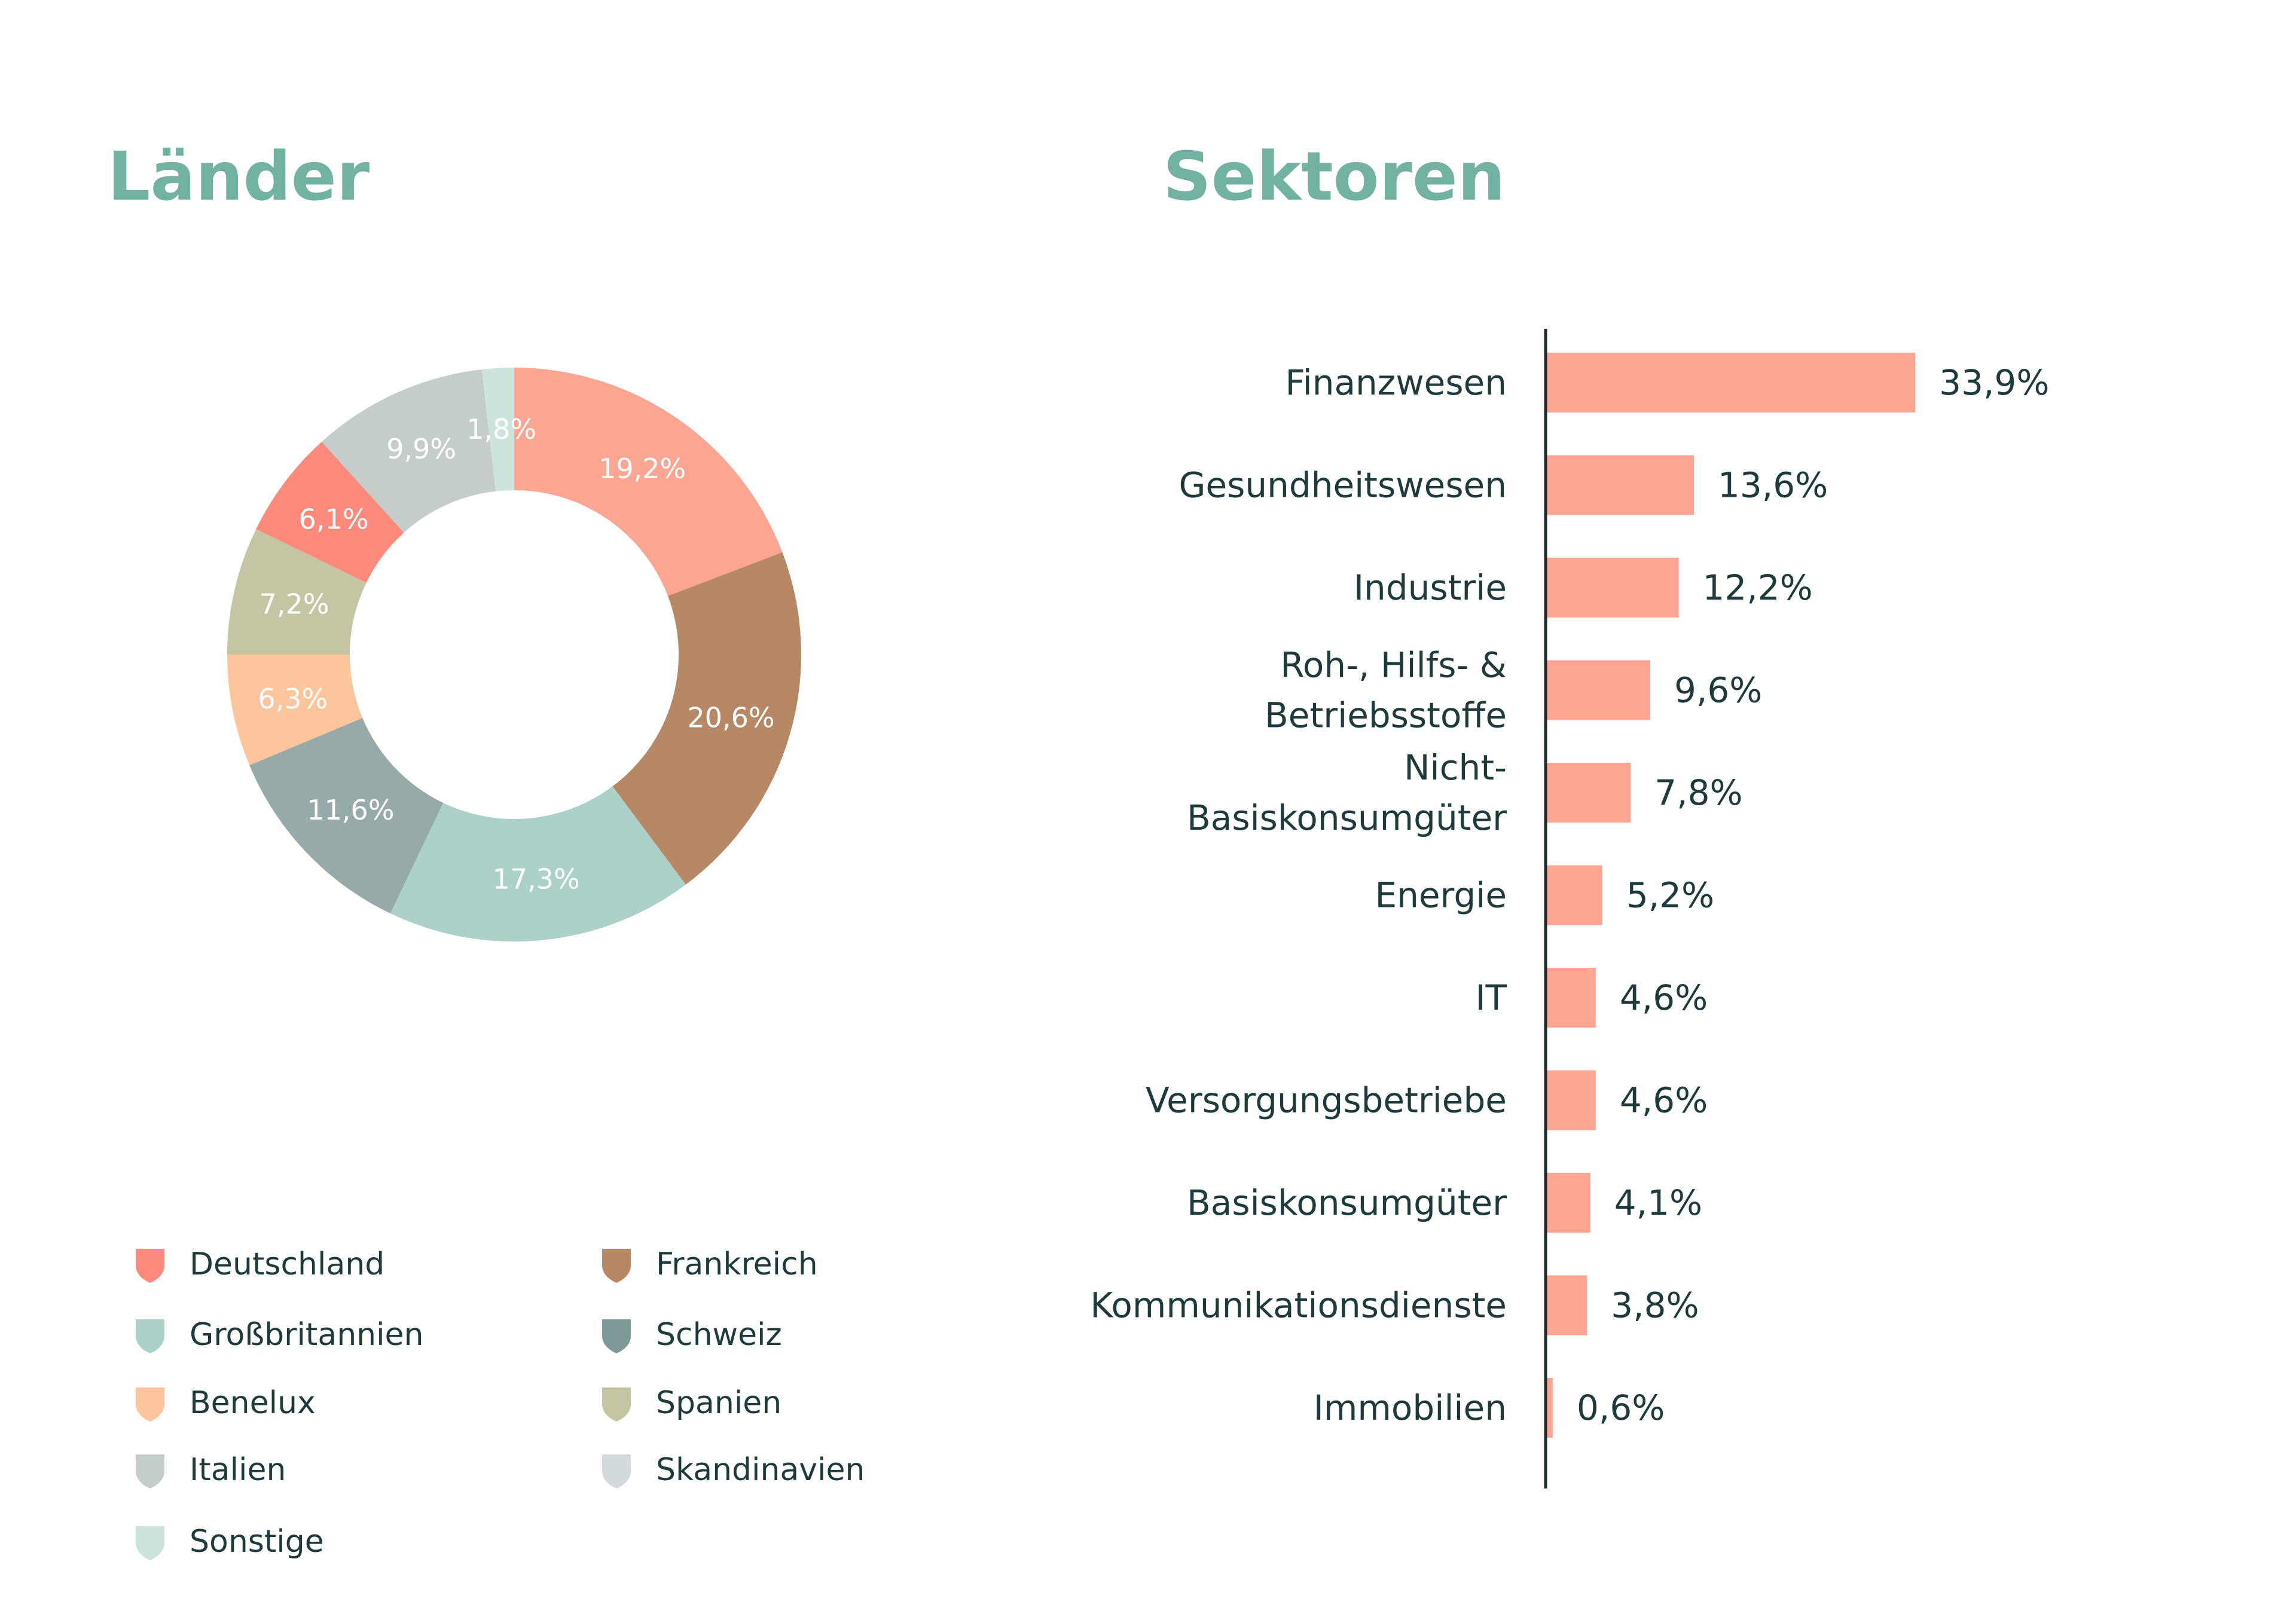 This screenshot has height=1623, width=2296. What do you see at coordinates (1757, 588) in the screenshot?
I see `bar-value-label: 12,2%` at bounding box center [1757, 588].